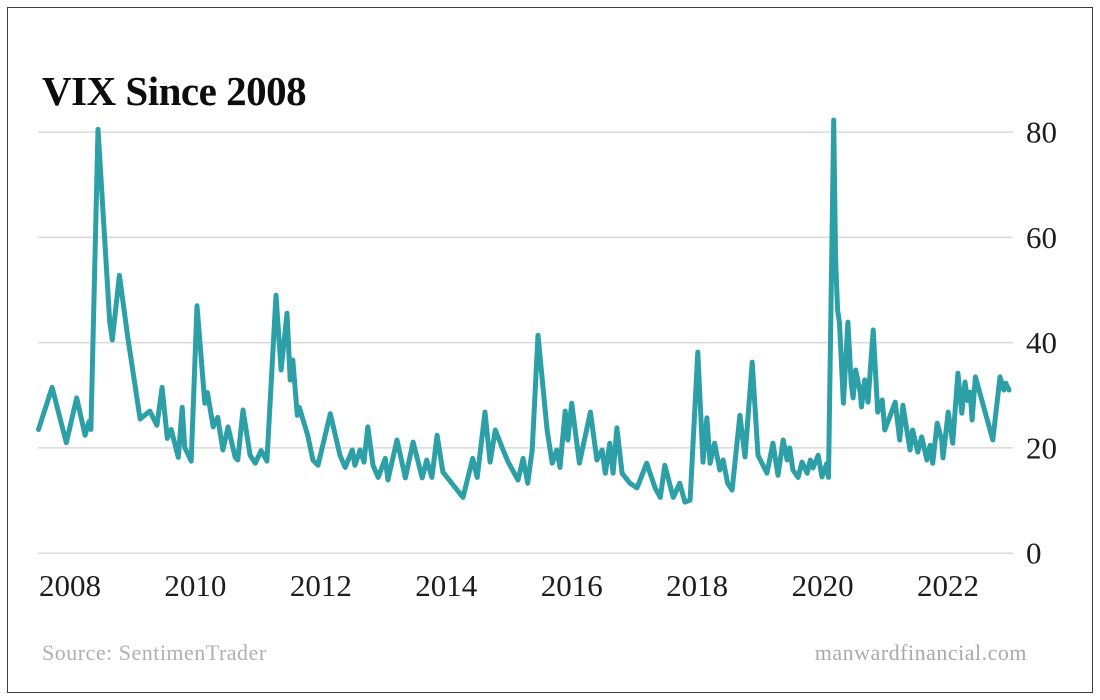 The image size is (1100, 700). What do you see at coordinates (1041, 237) in the screenshot?
I see `y-tick-label: 60` at bounding box center [1041, 237].